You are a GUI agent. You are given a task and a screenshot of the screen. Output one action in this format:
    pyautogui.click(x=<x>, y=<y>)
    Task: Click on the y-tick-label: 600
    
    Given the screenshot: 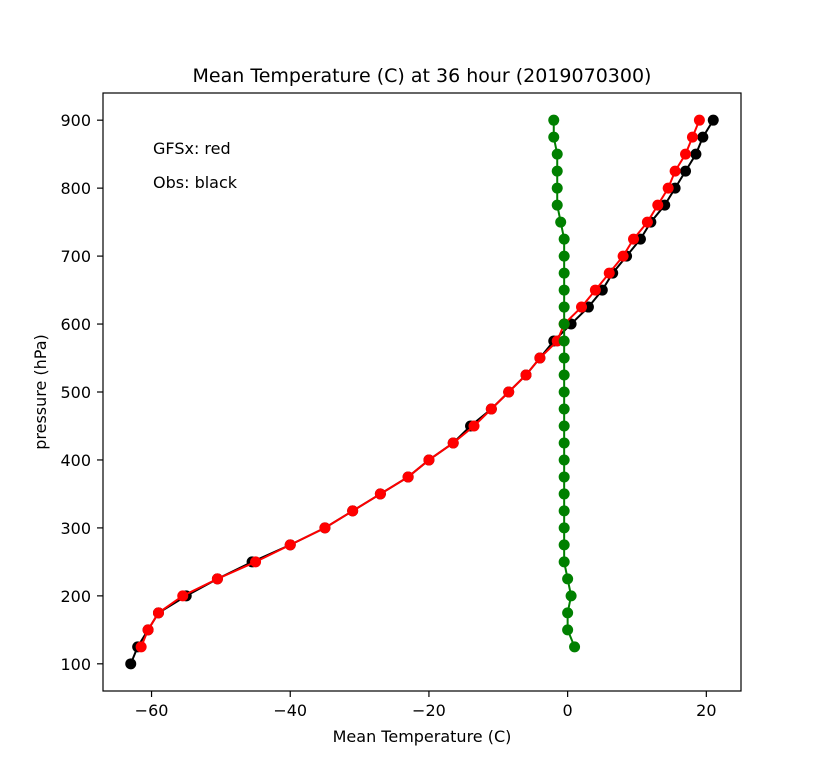 What is the action you would take?
    pyautogui.click(x=75, y=324)
    